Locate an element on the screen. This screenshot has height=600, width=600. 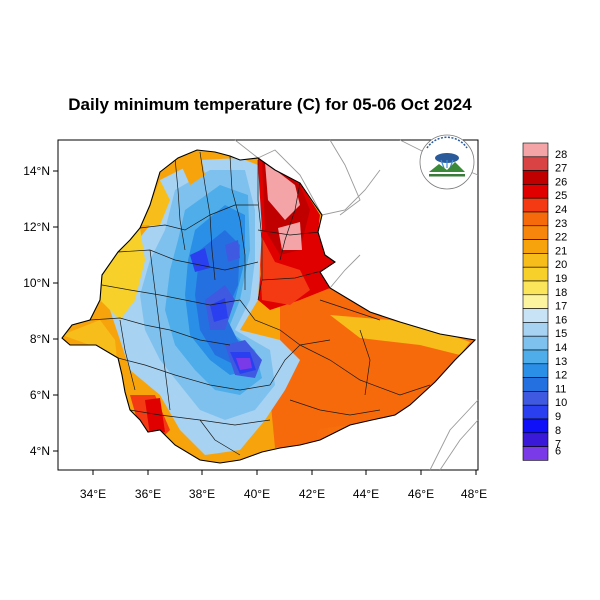
x-axis: 34°E 36°E 38°E 40°E 42°E 44°E 46°E 48°E is located at coordinates (283, 485).